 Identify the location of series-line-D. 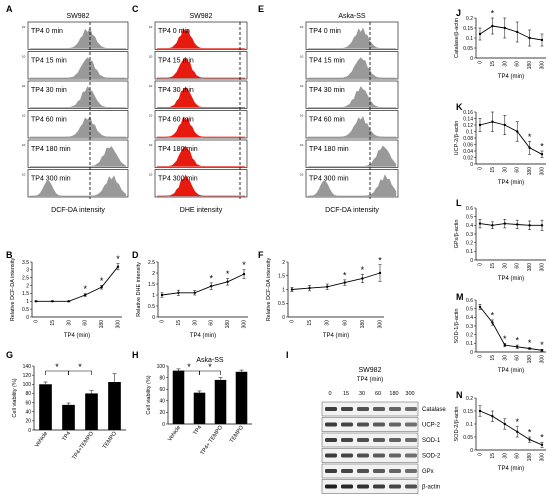
(203, 284).